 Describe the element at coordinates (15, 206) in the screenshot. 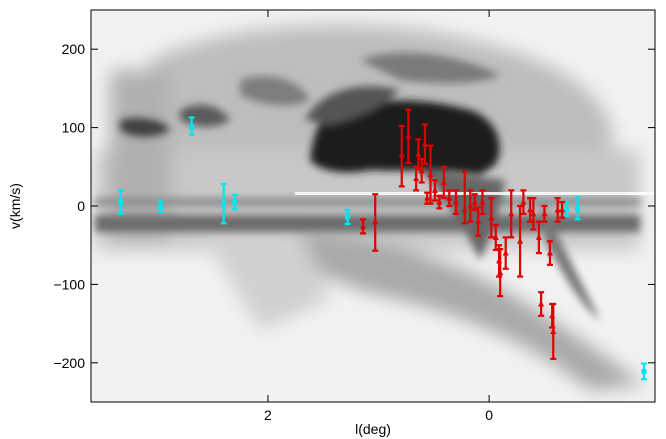

I see `y-axis-title: v(km/s)` at that location.